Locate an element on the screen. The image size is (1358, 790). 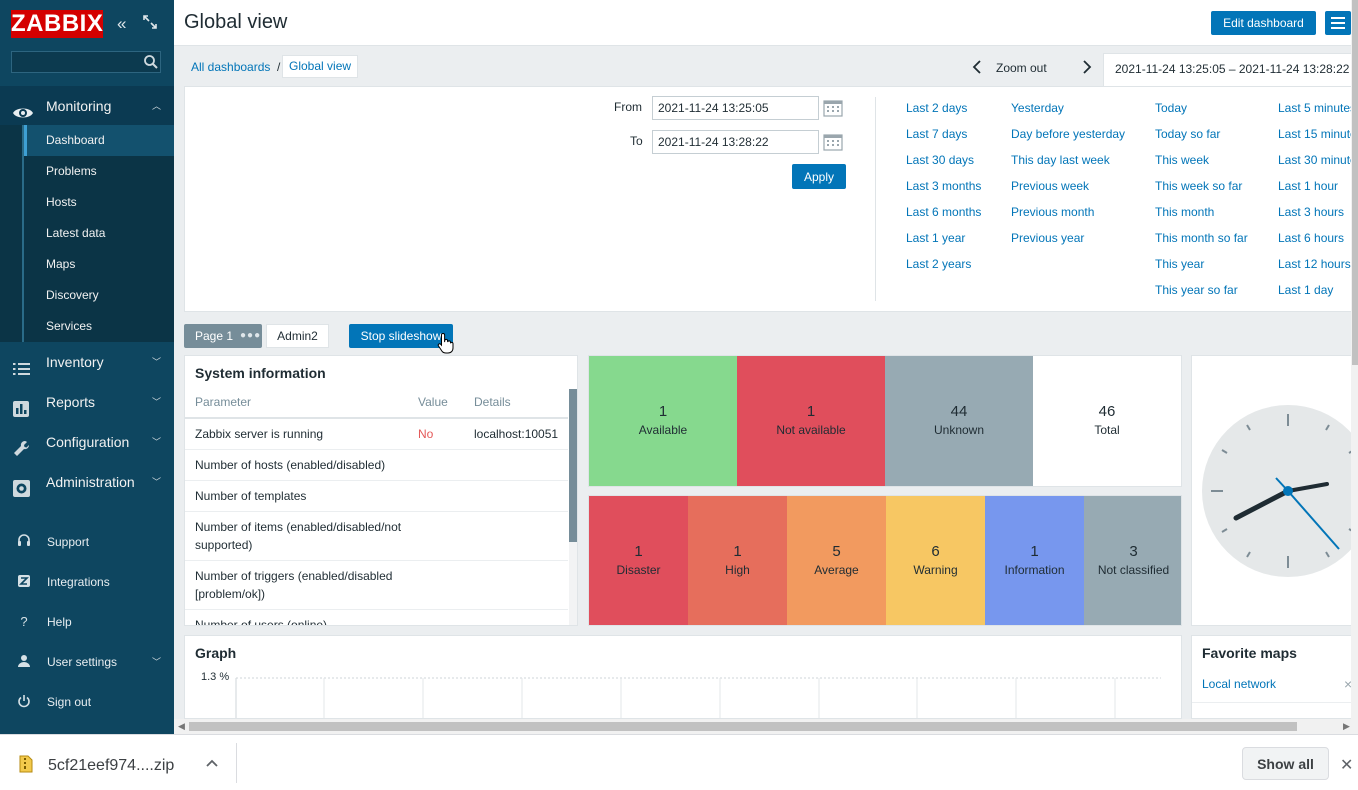
quick-range-link: Last 6 hours is located at coordinates (1311, 238).